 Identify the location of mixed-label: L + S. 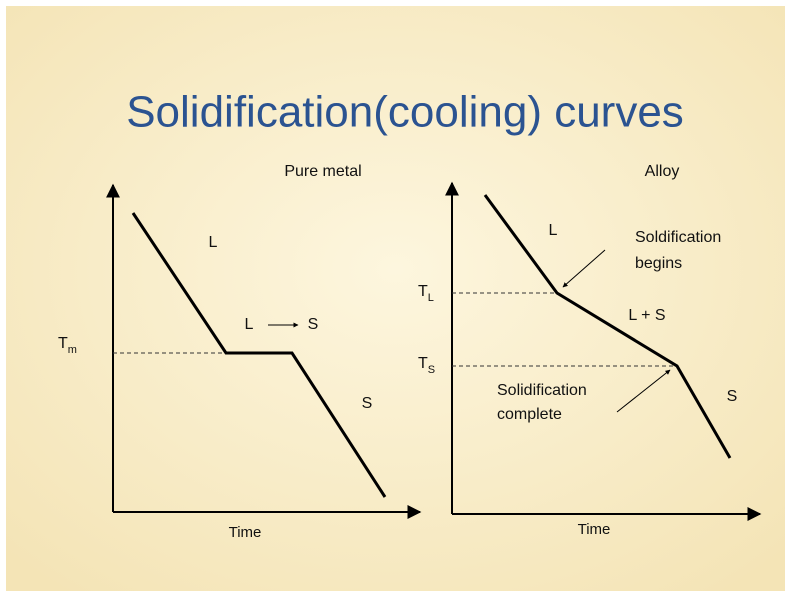
(646, 315).